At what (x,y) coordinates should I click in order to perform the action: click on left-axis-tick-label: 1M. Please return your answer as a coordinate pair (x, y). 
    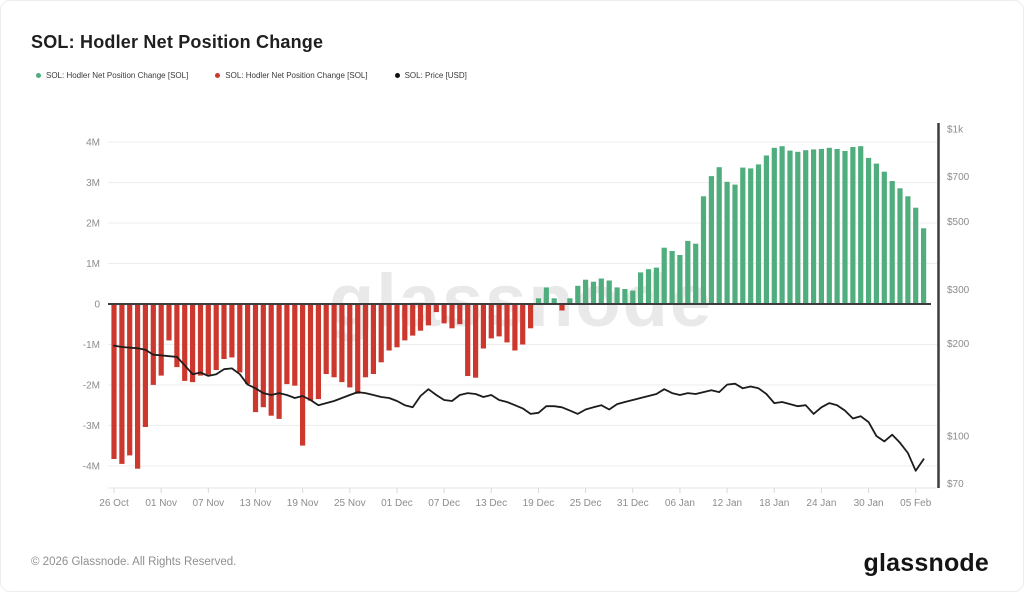
    Looking at the image, I should click on (93, 264).